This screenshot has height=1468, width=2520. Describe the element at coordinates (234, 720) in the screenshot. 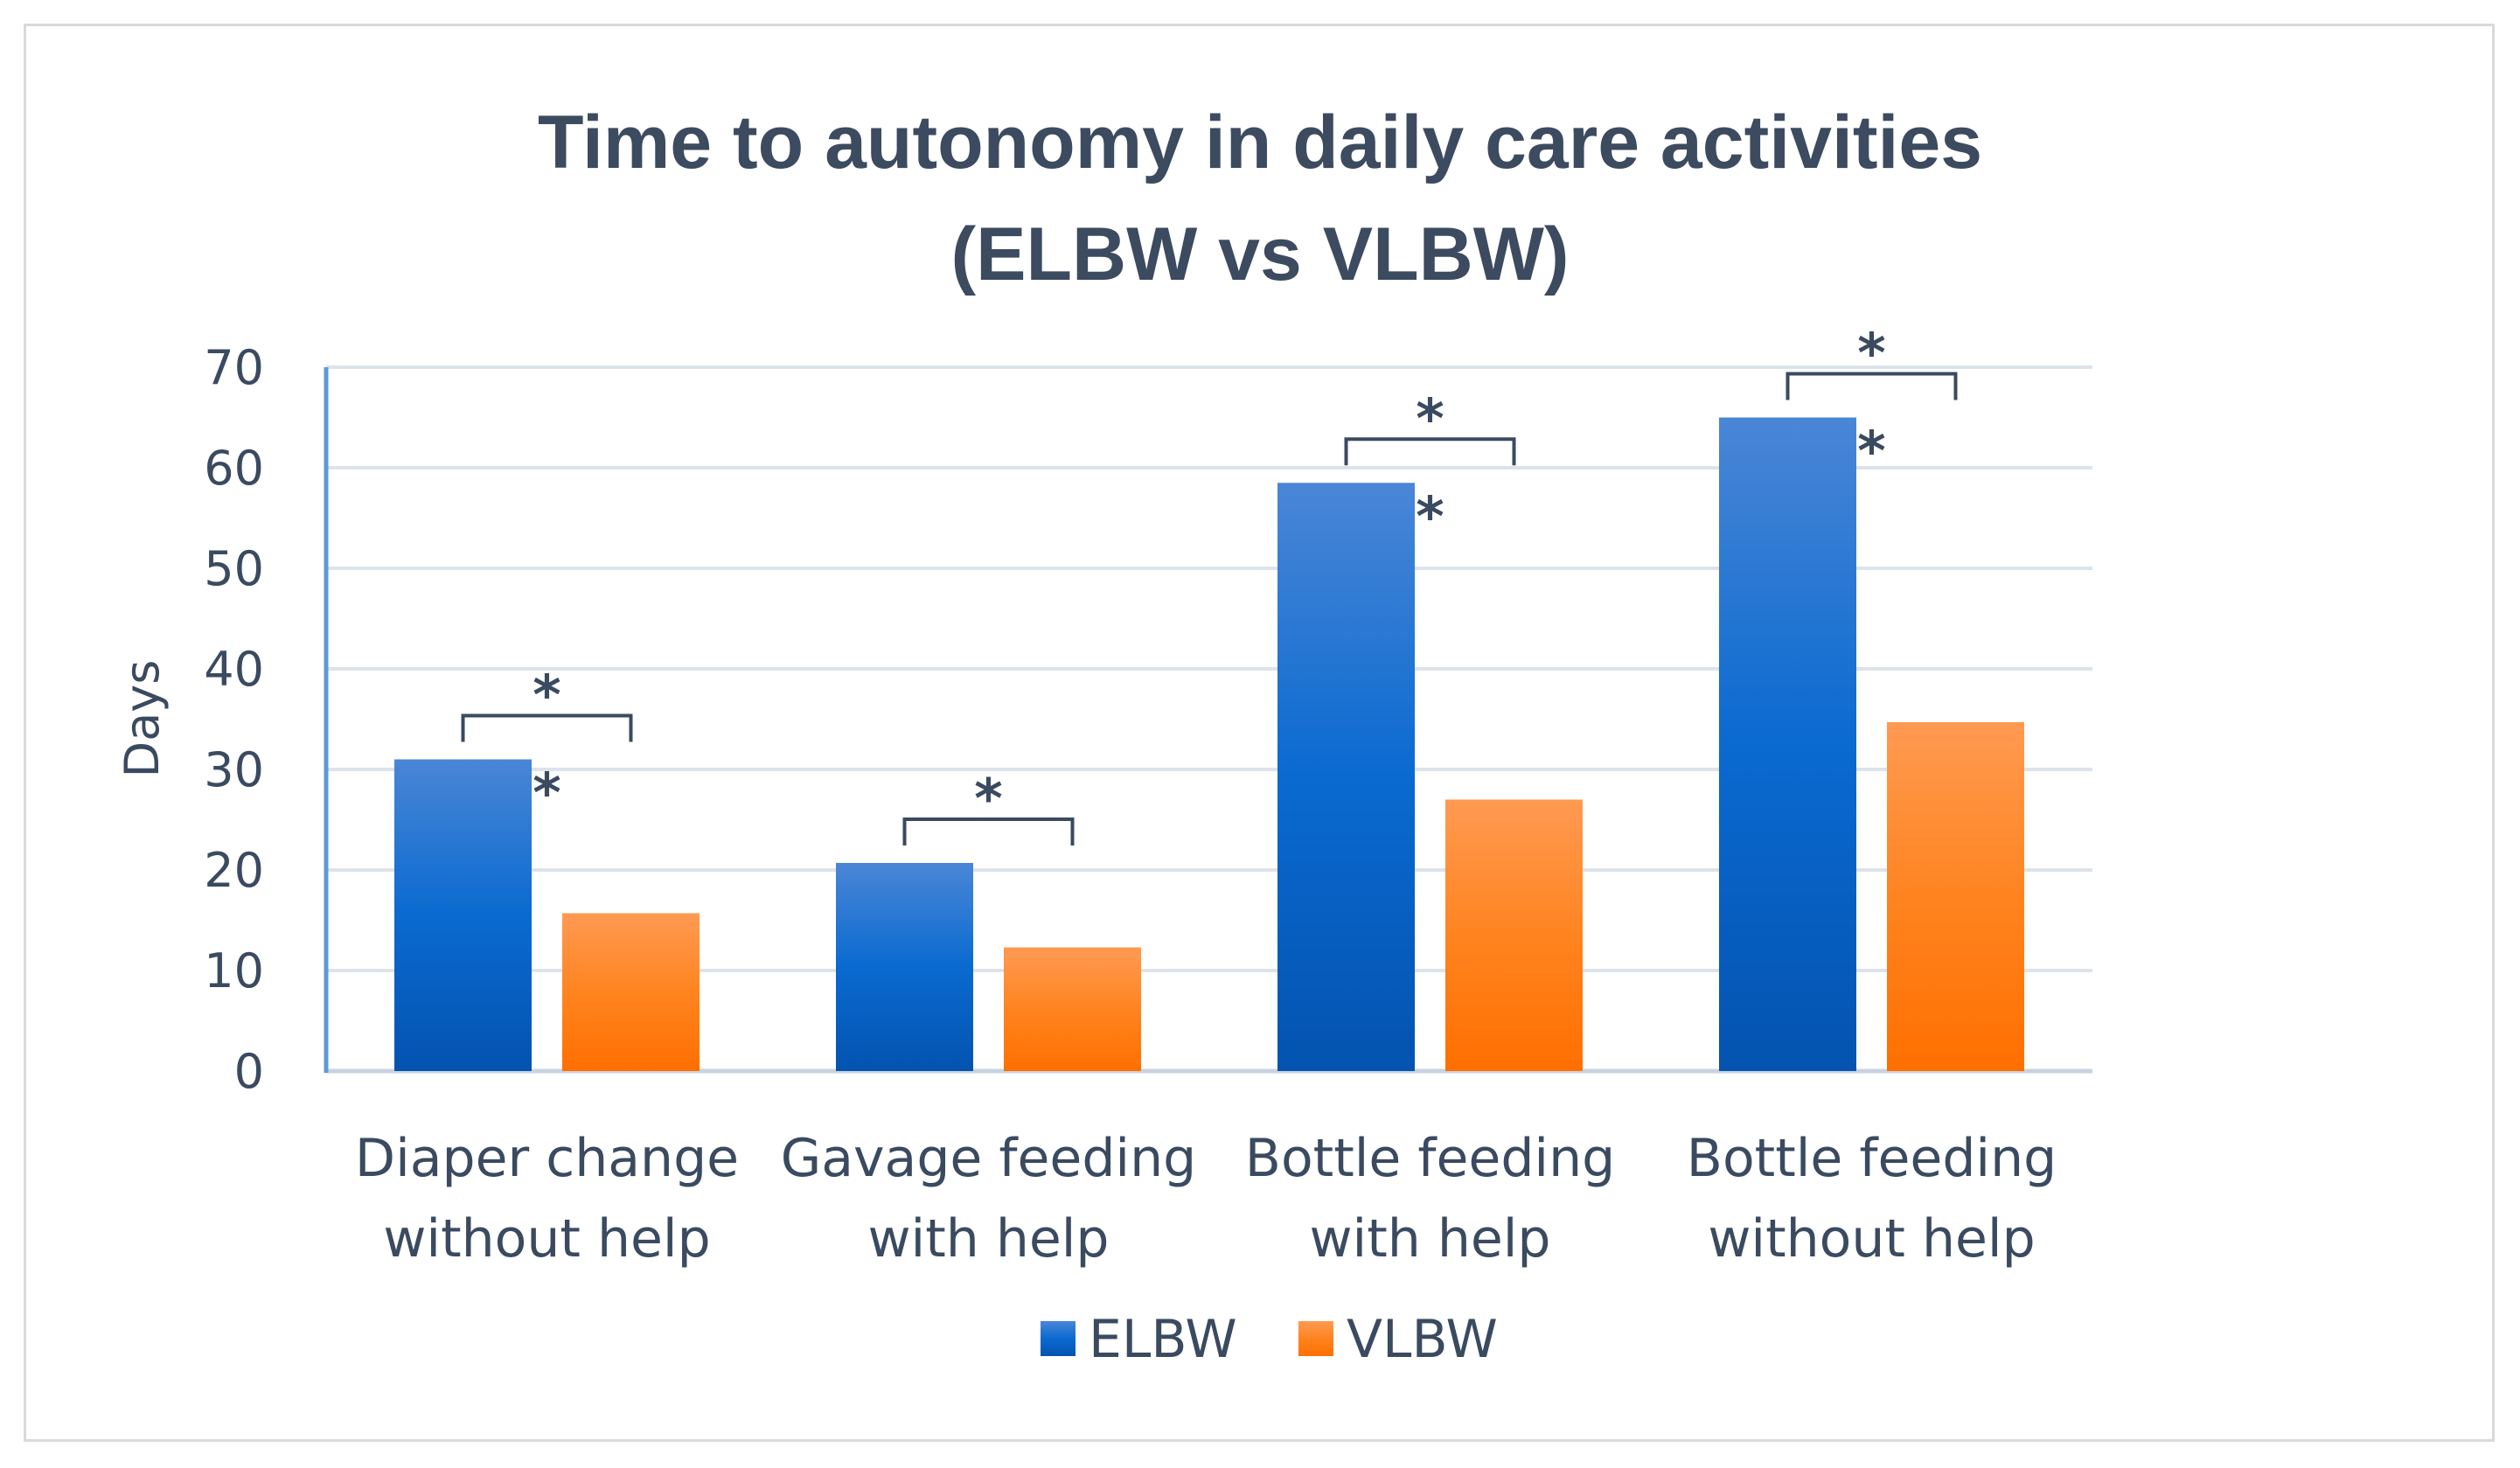

I see `y-tick-labels: 0 10 20 30 40 50 60 70` at that location.